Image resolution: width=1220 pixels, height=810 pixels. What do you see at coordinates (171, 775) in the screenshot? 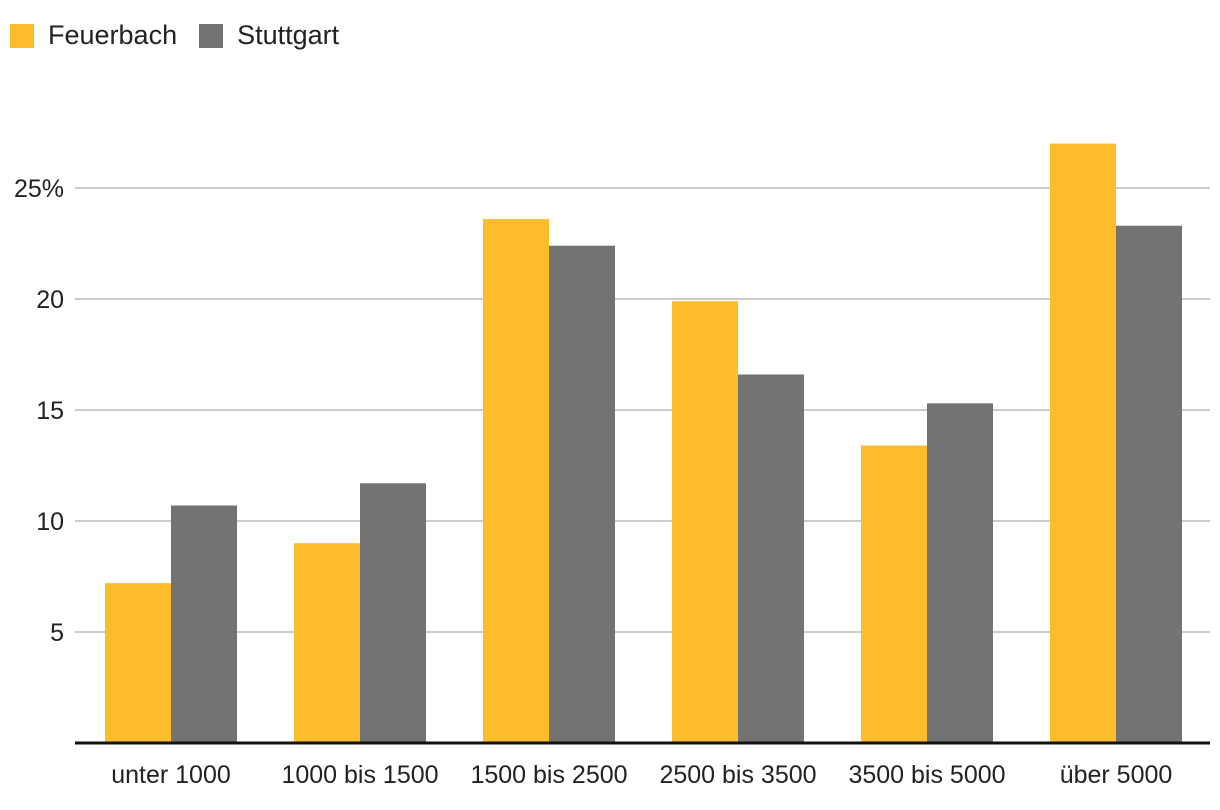
I see `x-tick-label: unter 1000` at bounding box center [171, 775].